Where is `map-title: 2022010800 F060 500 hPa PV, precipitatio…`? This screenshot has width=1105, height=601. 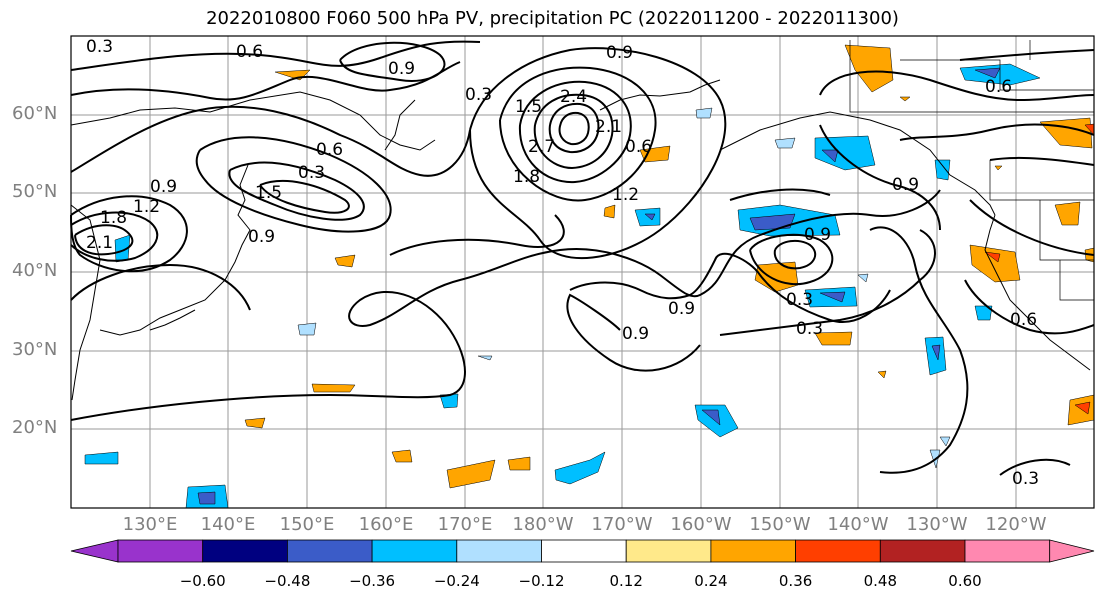 map-title: 2022010800 F060 500 hPa PV, precipitatio… is located at coordinates (552, 18).